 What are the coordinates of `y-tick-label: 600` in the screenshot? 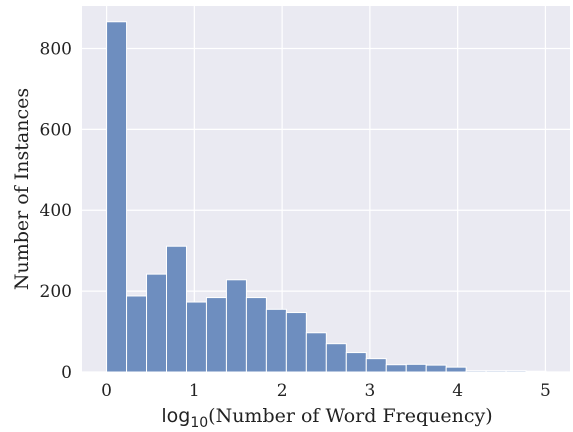 It's located at (56, 130).